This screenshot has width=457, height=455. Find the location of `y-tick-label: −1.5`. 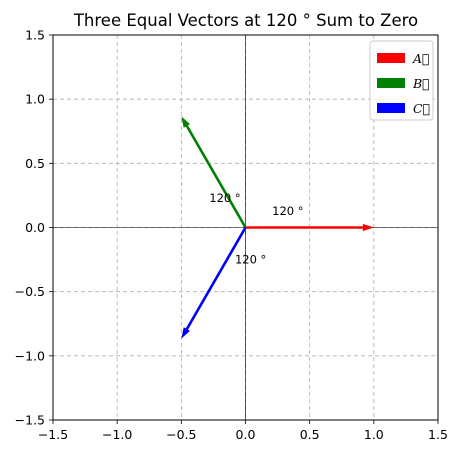

y-tick-label: −1.5 is located at coordinates (30, 420).